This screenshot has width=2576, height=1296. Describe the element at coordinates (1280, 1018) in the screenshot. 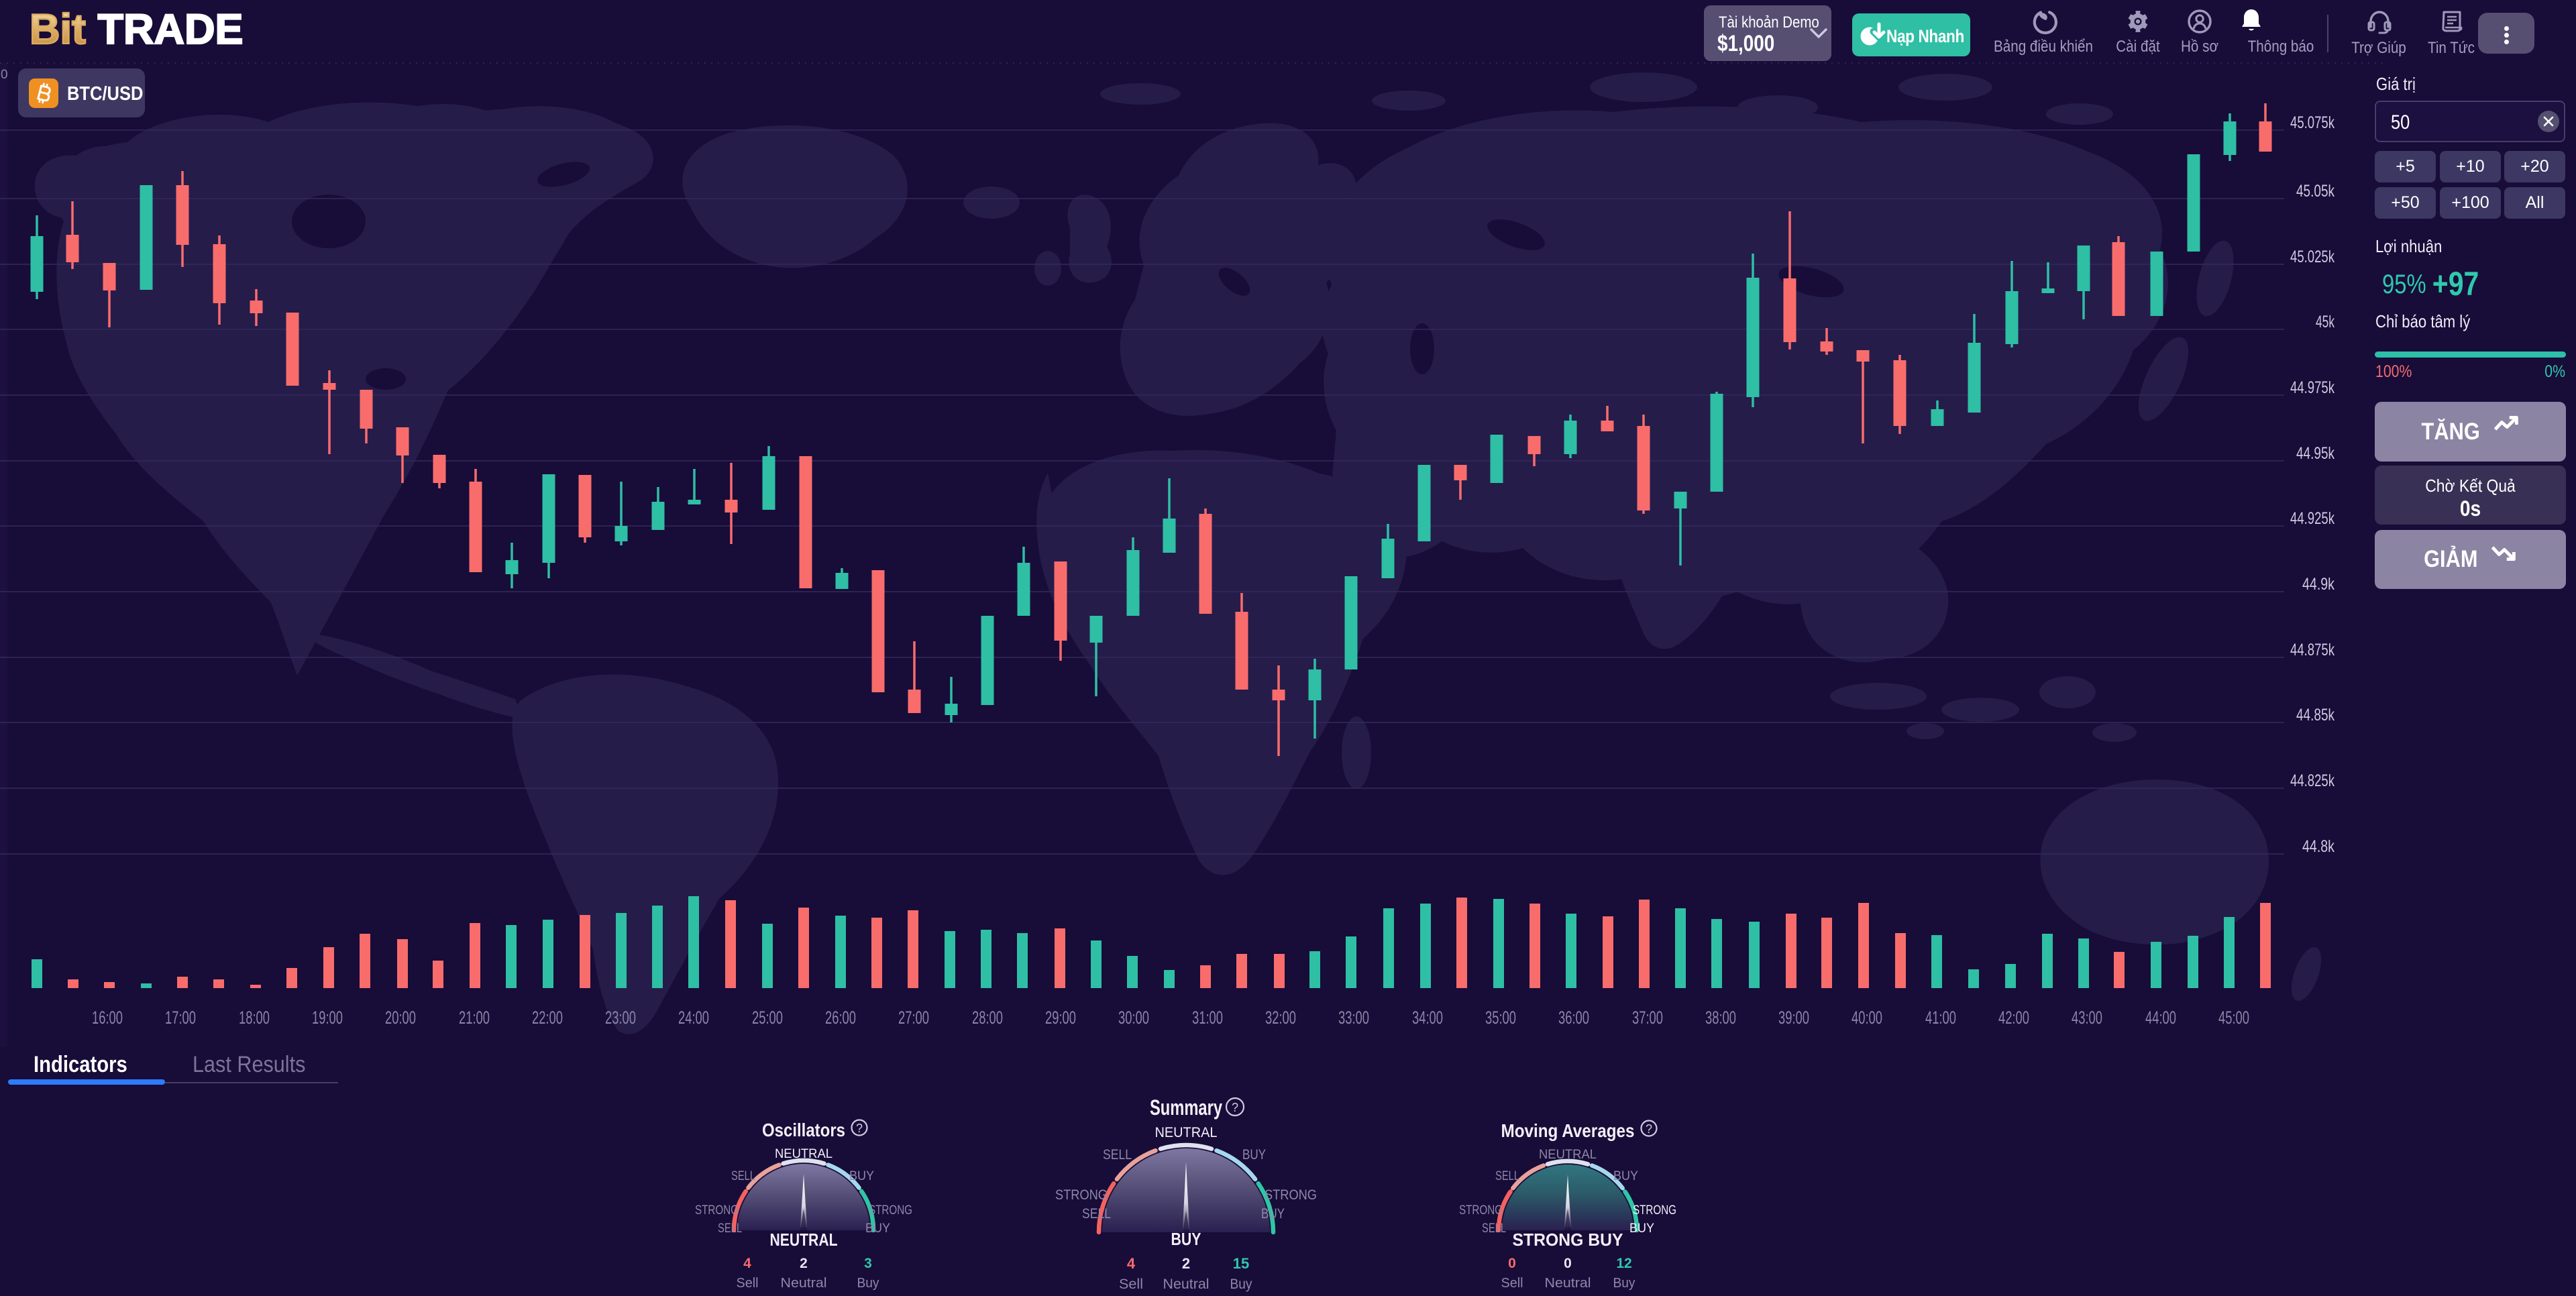

I see `svg-text: 32:00` at that location.